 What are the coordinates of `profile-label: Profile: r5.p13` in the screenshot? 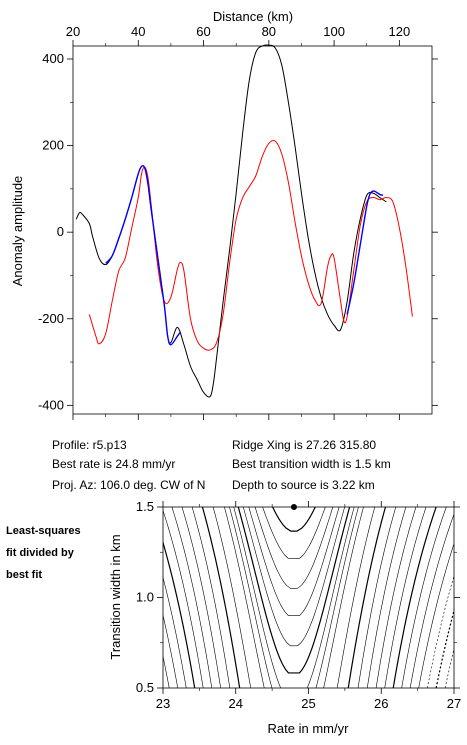 It's located at (89, 445).